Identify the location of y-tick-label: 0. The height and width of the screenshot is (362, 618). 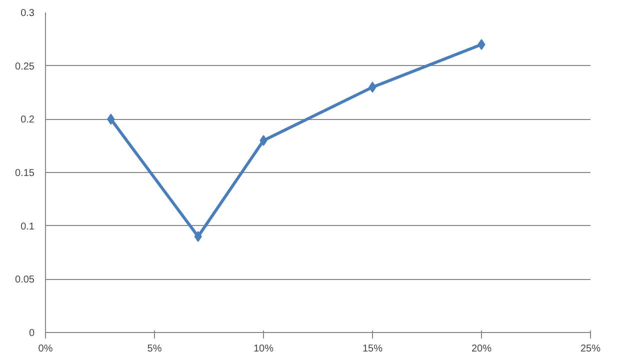
(31, 333).